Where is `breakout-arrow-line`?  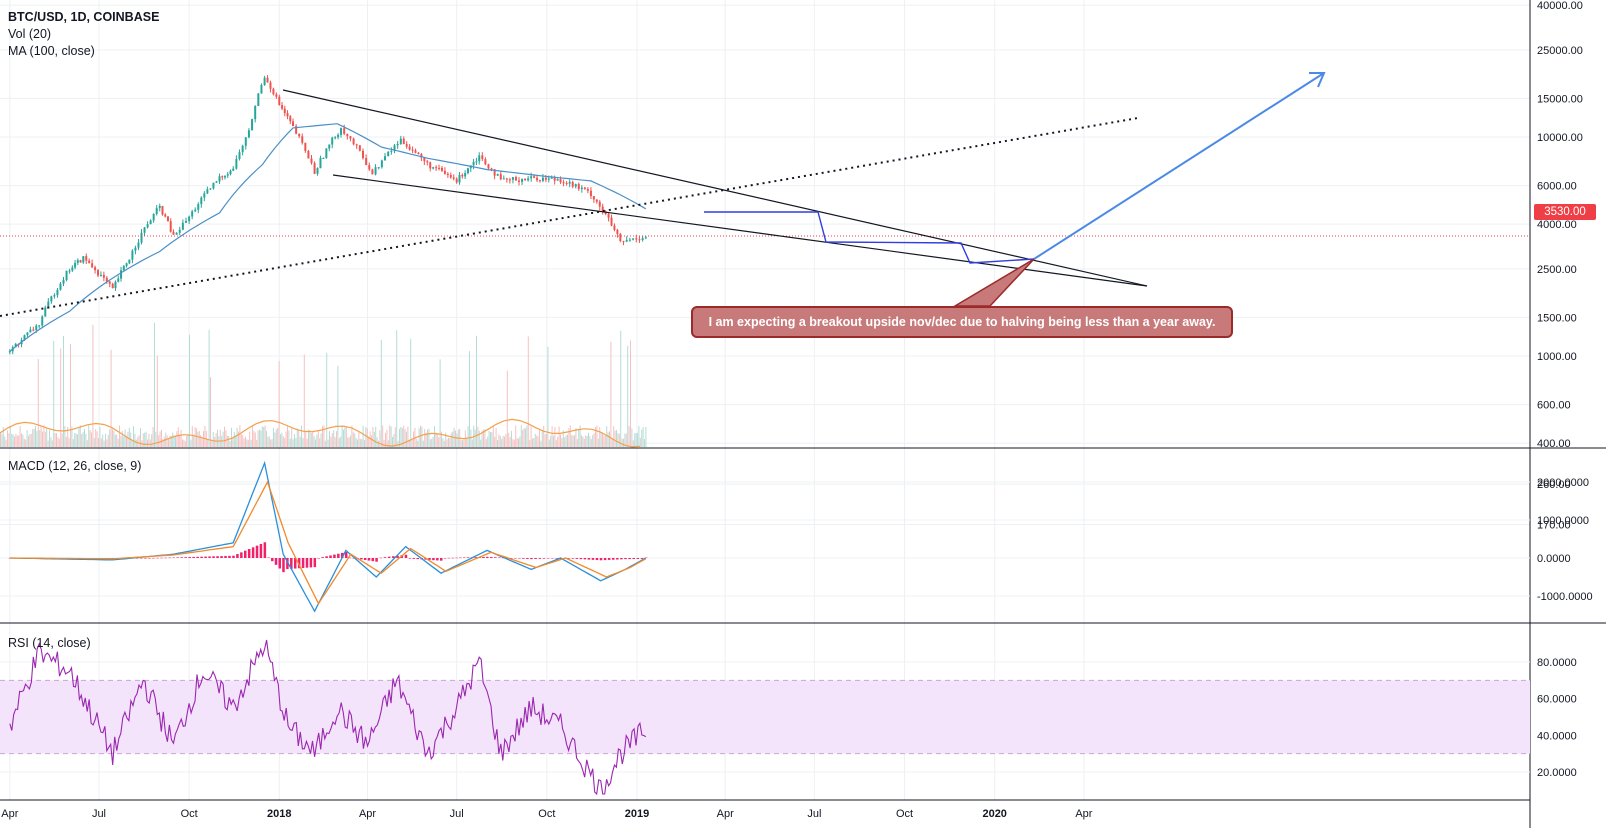 breakout-arrow-line is located at coordinates (1179, 166).